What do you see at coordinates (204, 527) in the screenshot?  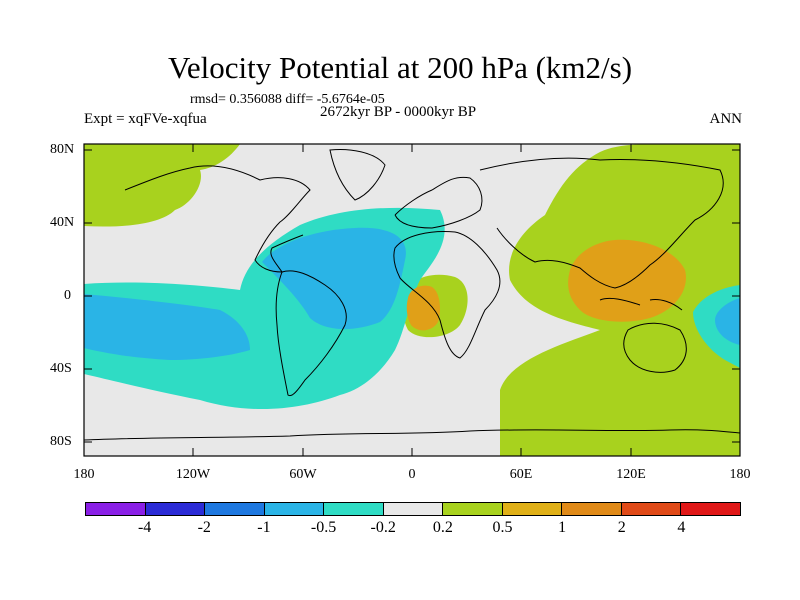 I see `colorbar-label: -2` at bounding box center [204, 527].